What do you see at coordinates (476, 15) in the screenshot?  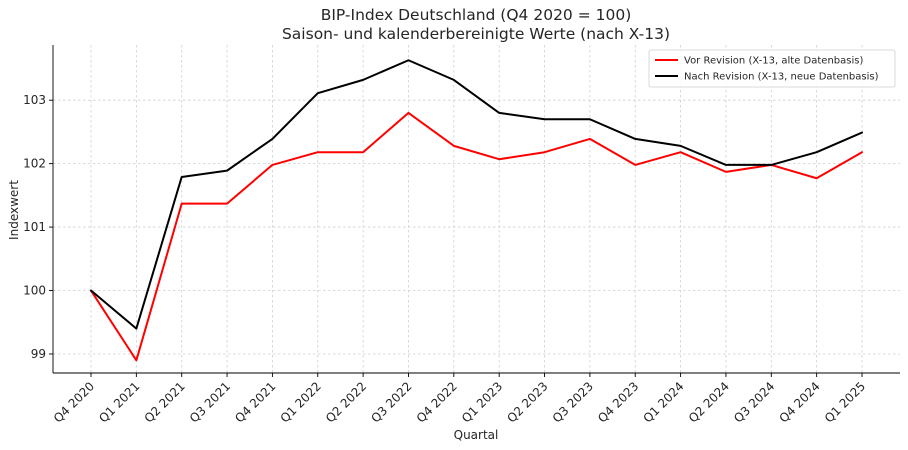 I see `chart-title: BIP-Index Deutschland (Q4 2020 = 100)` at bounding box center [476, 15].